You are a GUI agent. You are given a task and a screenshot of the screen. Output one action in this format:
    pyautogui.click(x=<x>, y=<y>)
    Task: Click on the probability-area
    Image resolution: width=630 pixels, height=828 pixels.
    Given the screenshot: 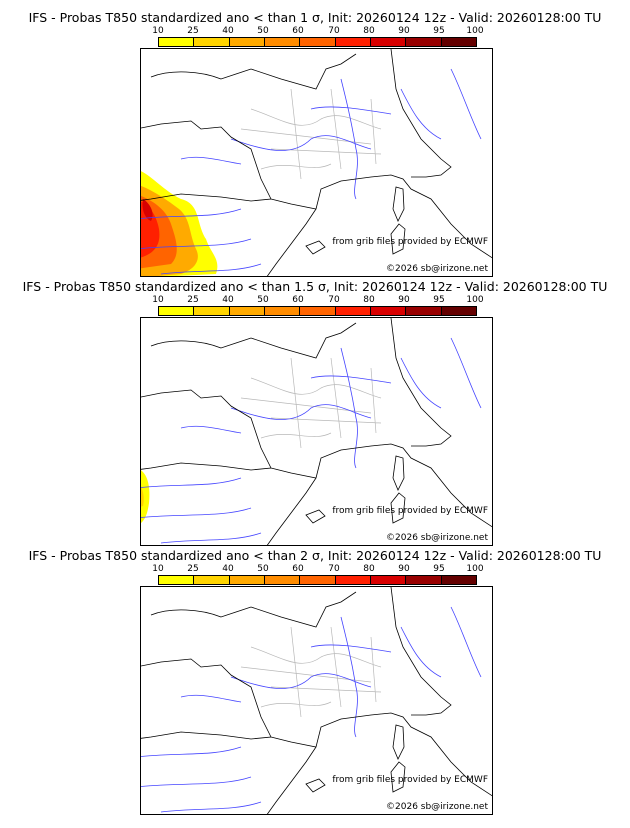 What is the action you would take?
    pyautogui.click(x=145, y=496)
    